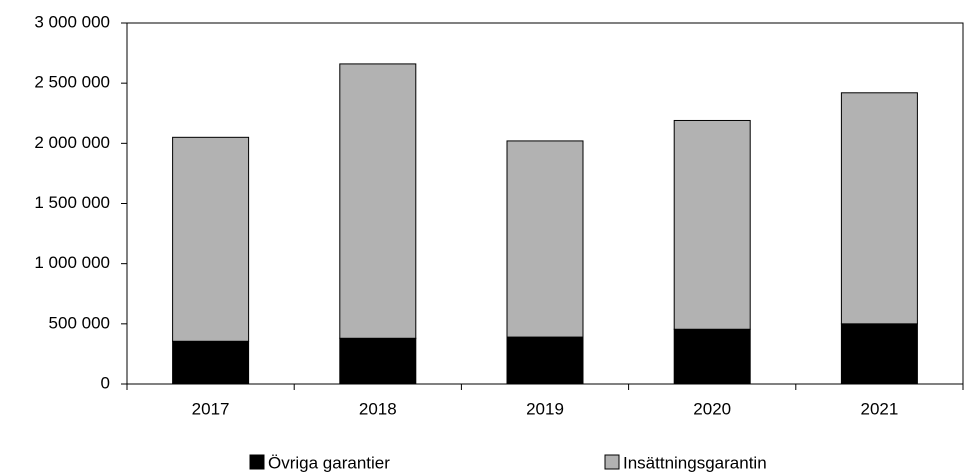 Image resolution: width=971 pixels, height=475 pixels. I want to click on y-tick-label: 0, so click(105, 382).